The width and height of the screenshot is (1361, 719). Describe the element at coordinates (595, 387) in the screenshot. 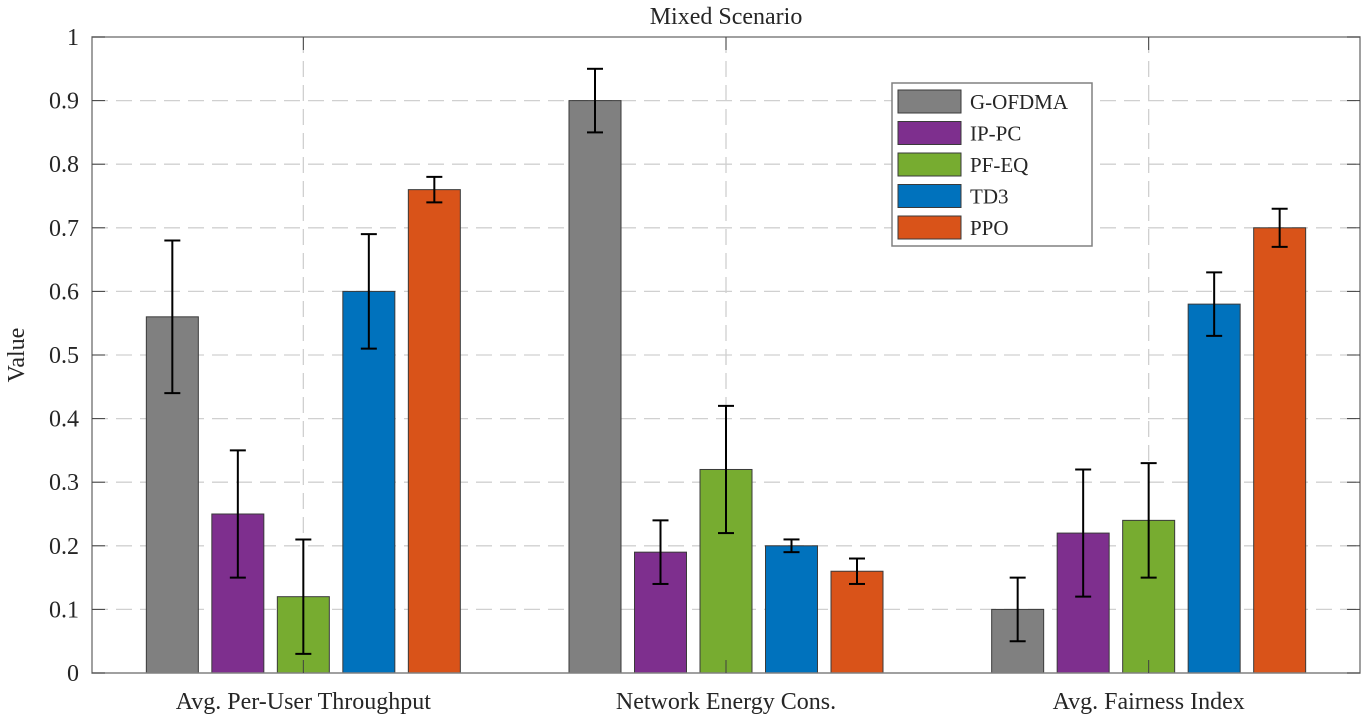

I see `bar-g-ofdma` at that location.